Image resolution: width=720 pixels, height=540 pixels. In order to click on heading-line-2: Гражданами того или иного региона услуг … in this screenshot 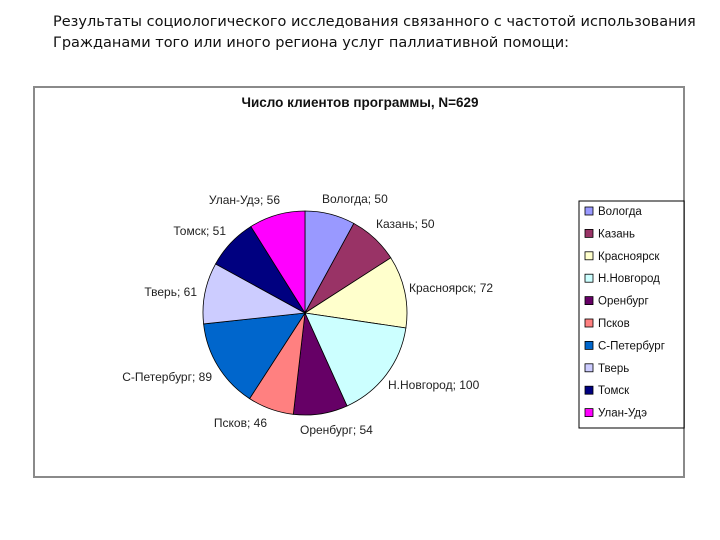, I will do `click(311, 43)`.